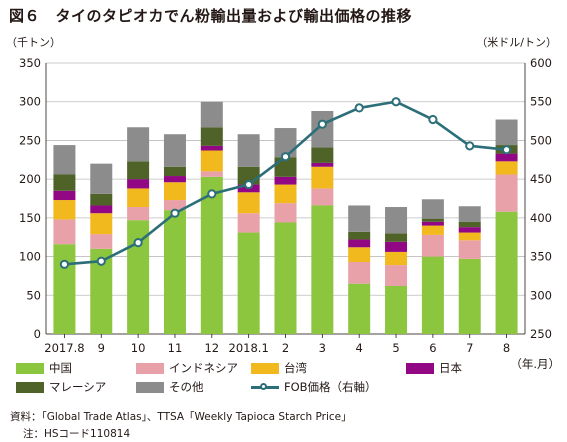  Describe the element at coordinates (541, 140) in the screenshot. I see `y-right-tick-label: 500` at that location.